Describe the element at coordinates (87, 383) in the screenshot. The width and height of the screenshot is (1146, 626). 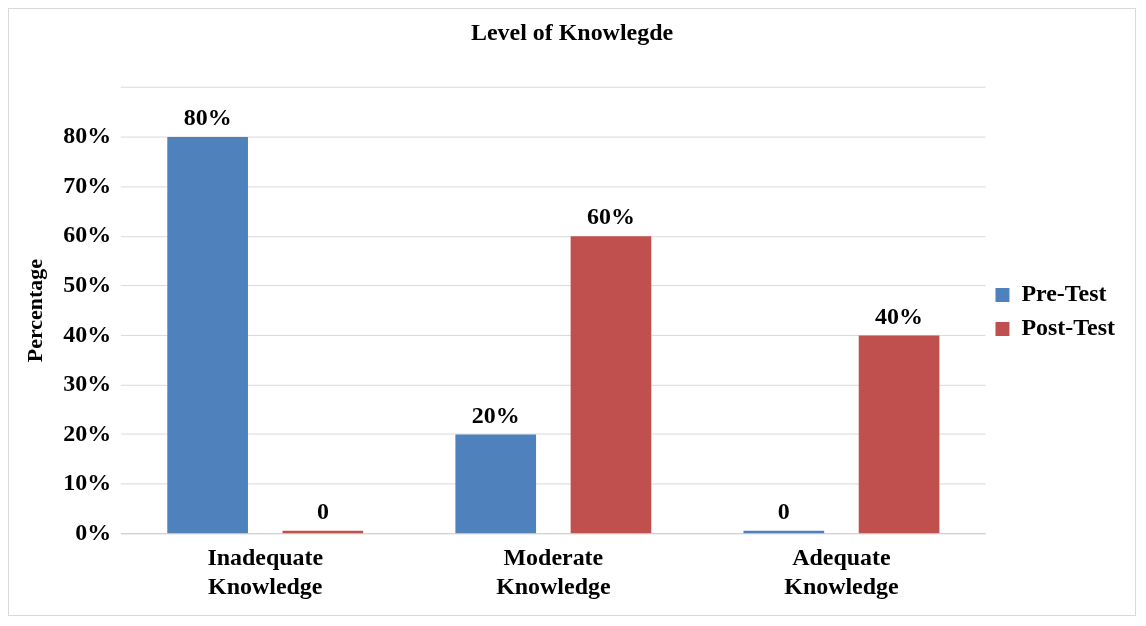
I see `y-tick-label: 30%` at that location.